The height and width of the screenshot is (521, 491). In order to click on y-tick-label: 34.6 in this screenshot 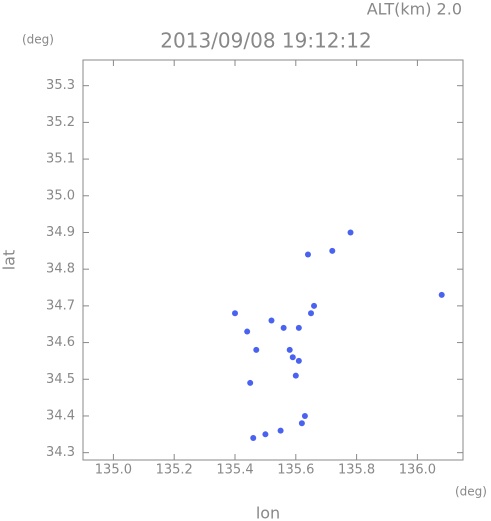, I will do `click(60, 342)`.